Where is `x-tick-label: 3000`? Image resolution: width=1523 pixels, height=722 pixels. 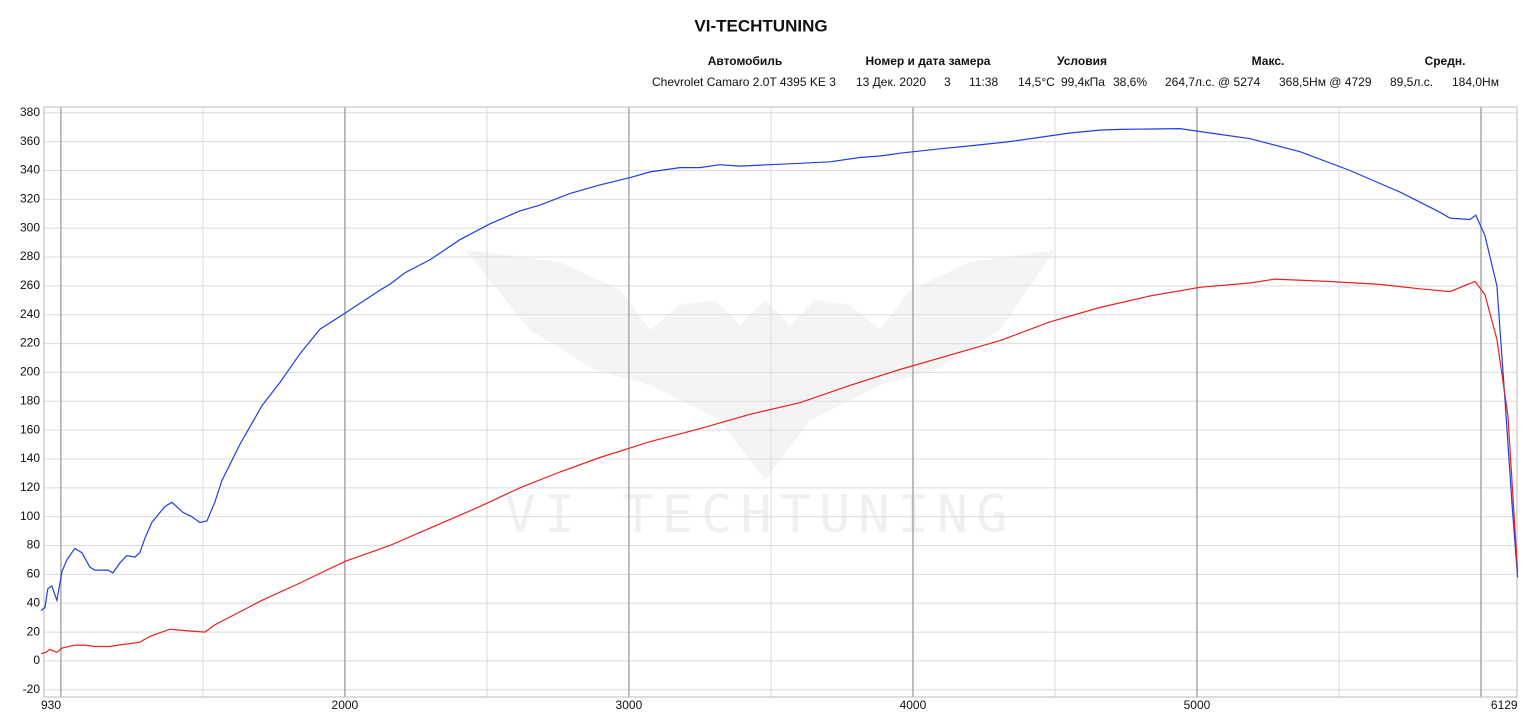
x-tick-label: 3000 is located at coordinates (629, 705).